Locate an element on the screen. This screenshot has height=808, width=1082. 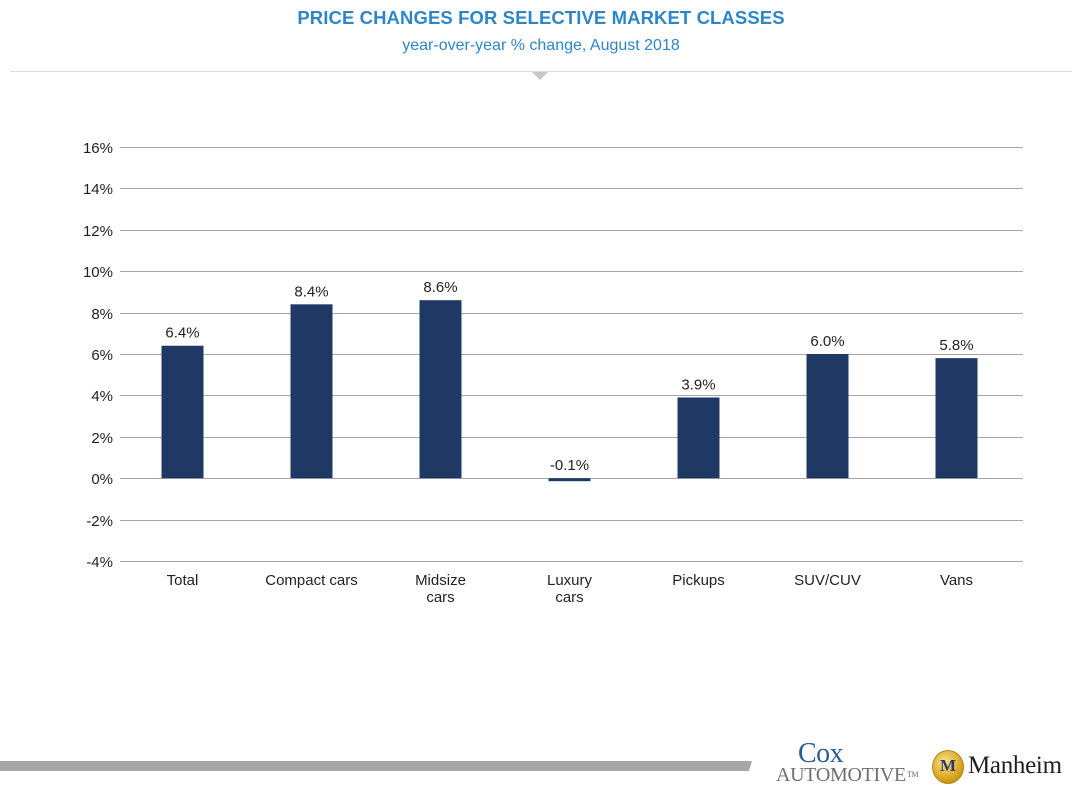
manheim-logo: M Manheim is located at coordinates (1003, 768).